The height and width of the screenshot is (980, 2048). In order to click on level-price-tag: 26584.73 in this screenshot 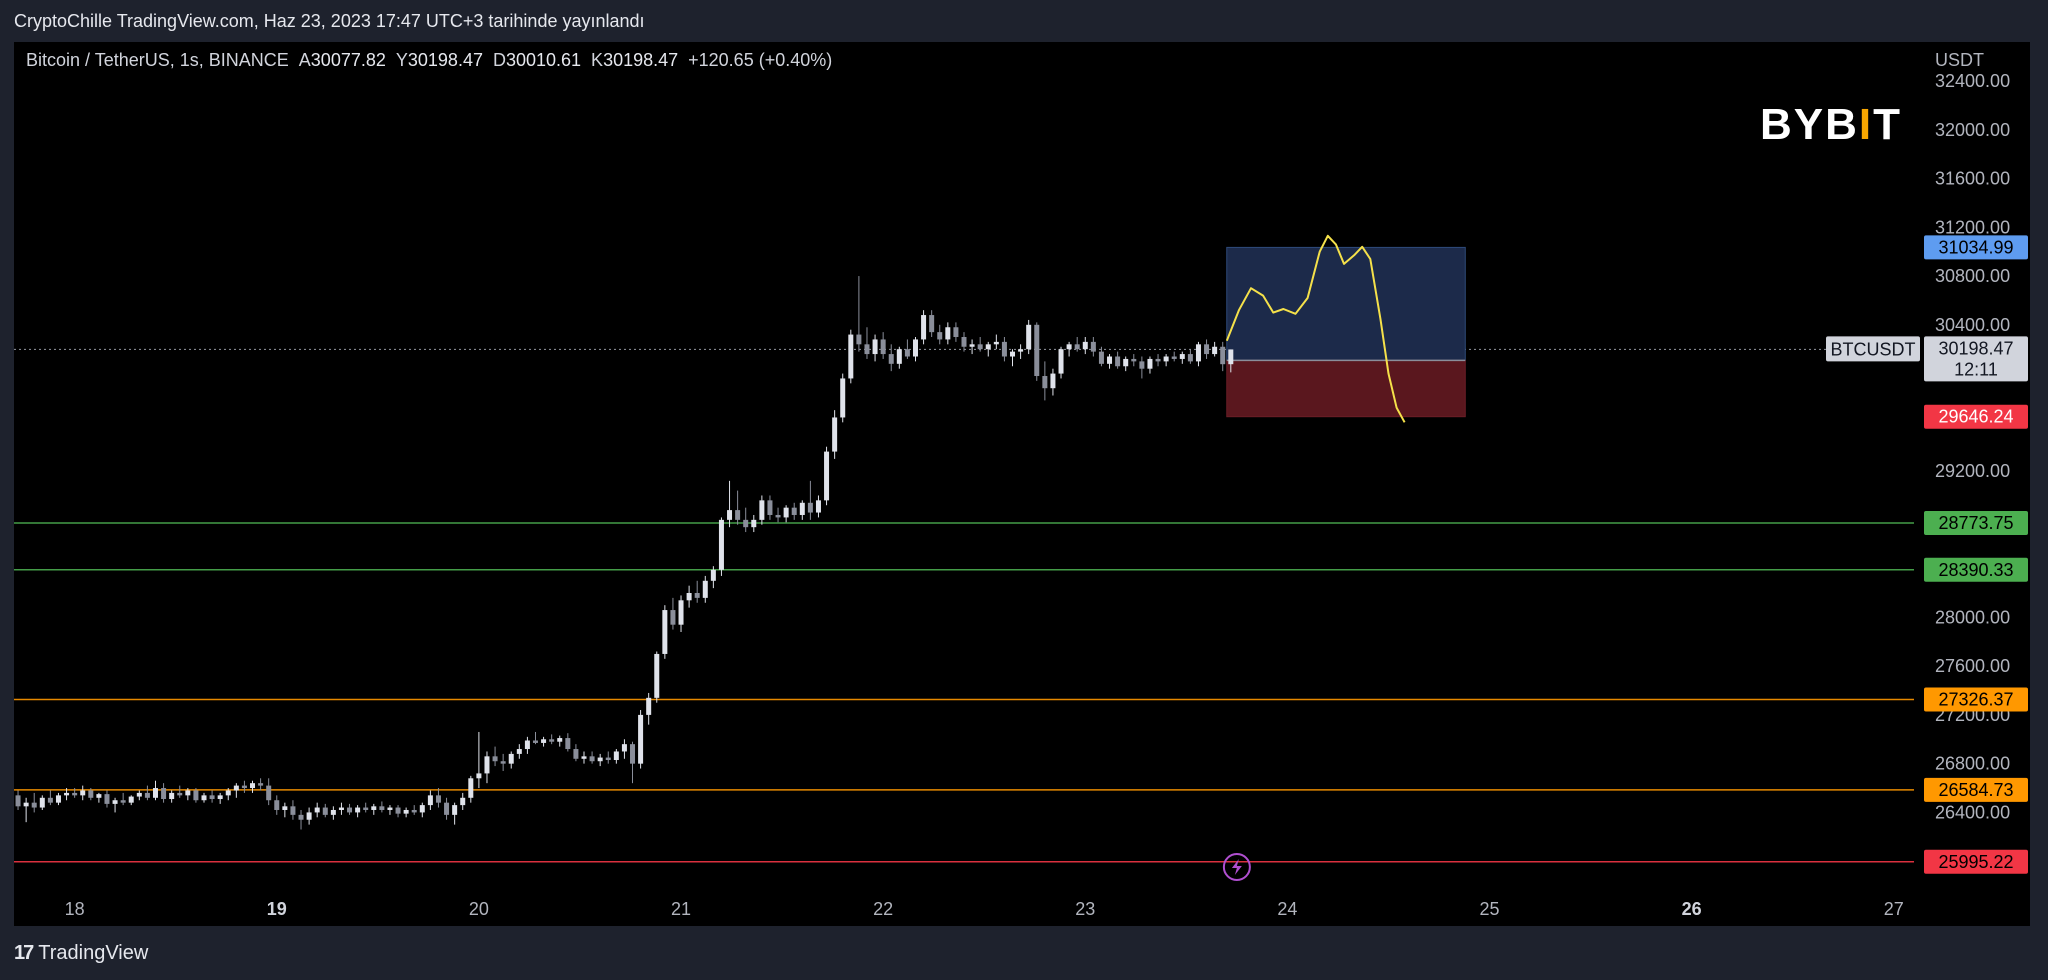, I will do `click(1976, 789)`.